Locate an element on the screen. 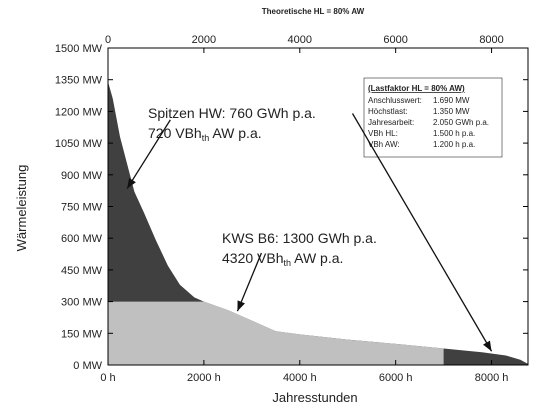 The image size is (533, 410). info-row-value: 1.500 h p.a. is located at coordinates (454, 133).